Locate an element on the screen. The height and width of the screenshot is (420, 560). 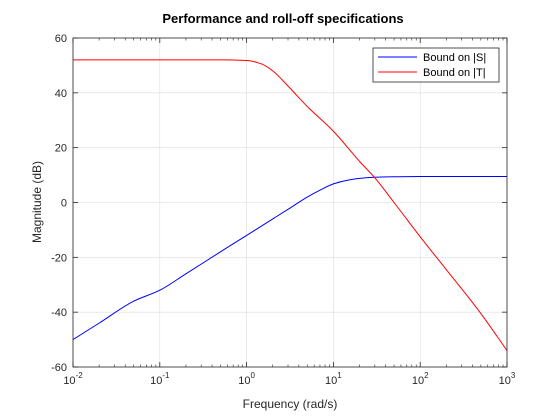
legend-entry: Bound on |S| is located at coordinates (454, 58).